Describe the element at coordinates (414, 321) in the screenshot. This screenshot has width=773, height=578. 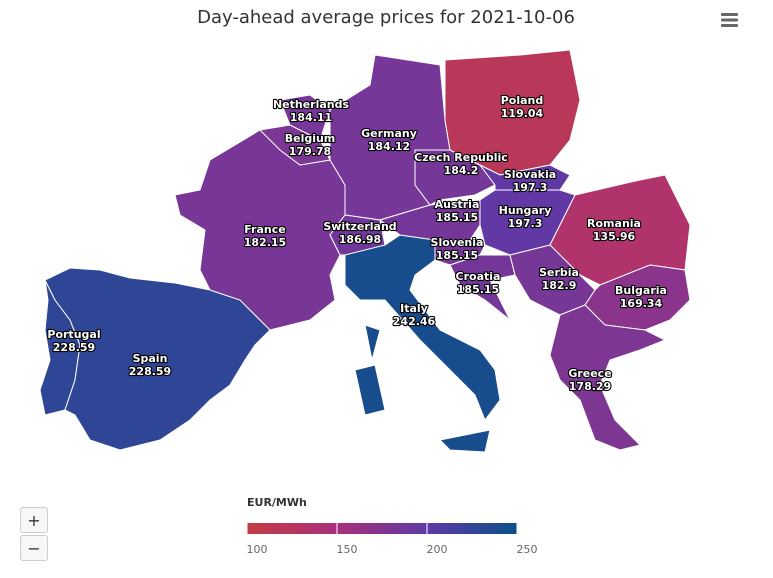
I see `region-value: 242.46` at that location.